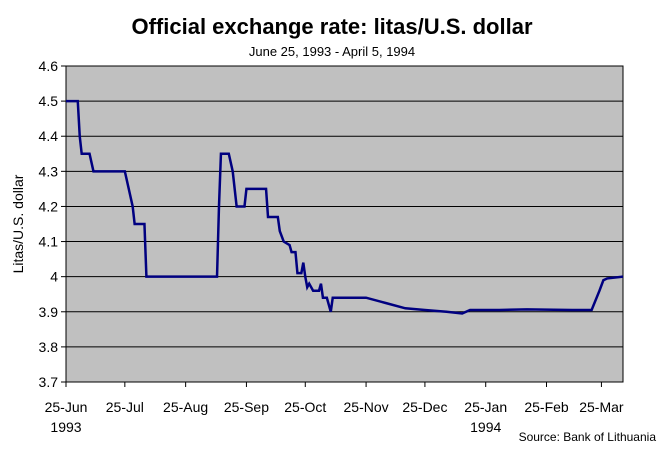 This screenshot has width=665, height=449. Describe the element at coordinates (185, 407) in the screenshot. I see `x-tick-label: 25-Aug` at that location.